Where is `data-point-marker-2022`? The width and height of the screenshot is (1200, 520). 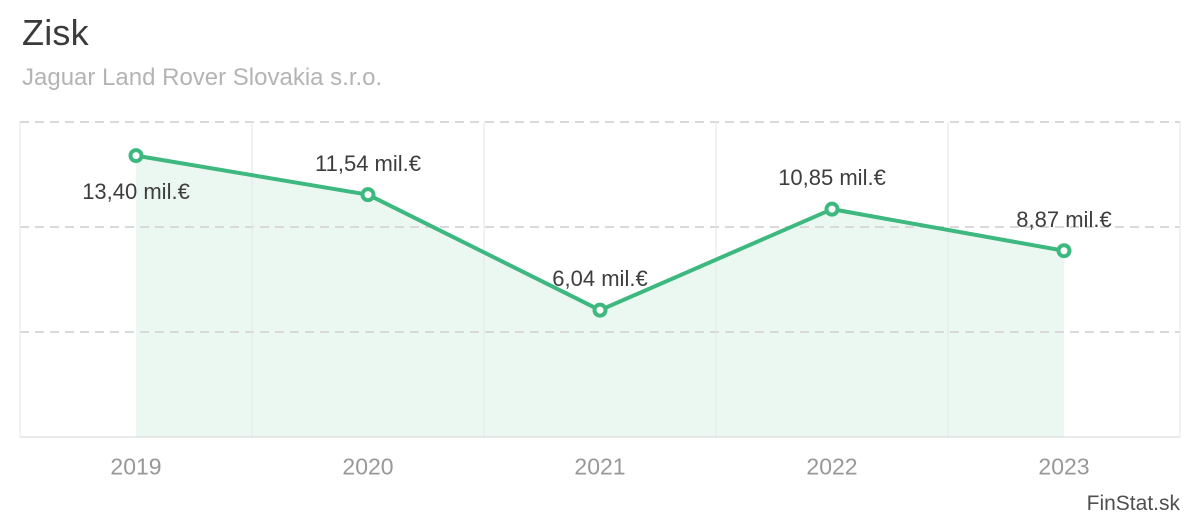 data-point-marker-2022 is located at coordinates (832, 209).